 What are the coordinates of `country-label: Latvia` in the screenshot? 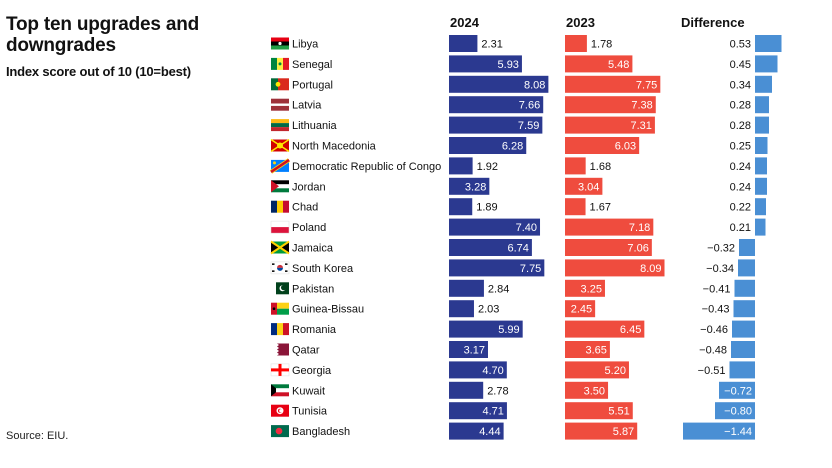 It's located at (307, 106).